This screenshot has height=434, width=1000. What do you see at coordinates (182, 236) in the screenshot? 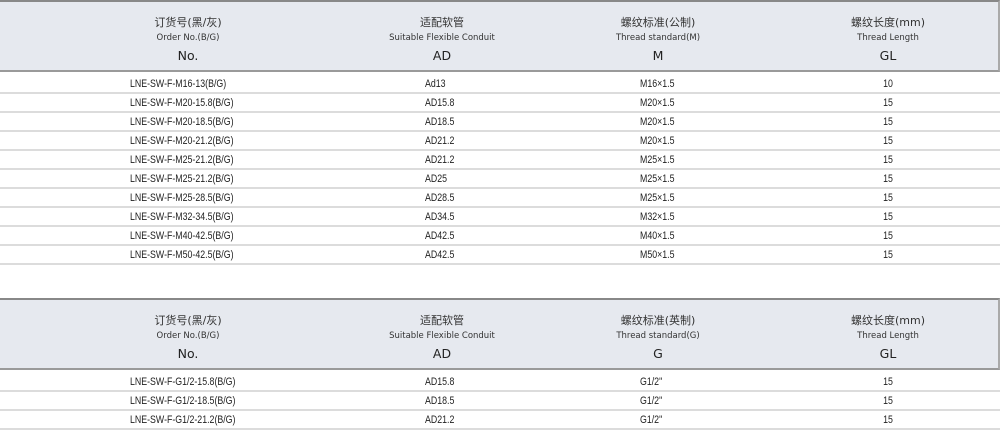
I see `cell-order-no: LNE-SW-F-M40-42.5(B/G)` at bounding box center [182, 236].